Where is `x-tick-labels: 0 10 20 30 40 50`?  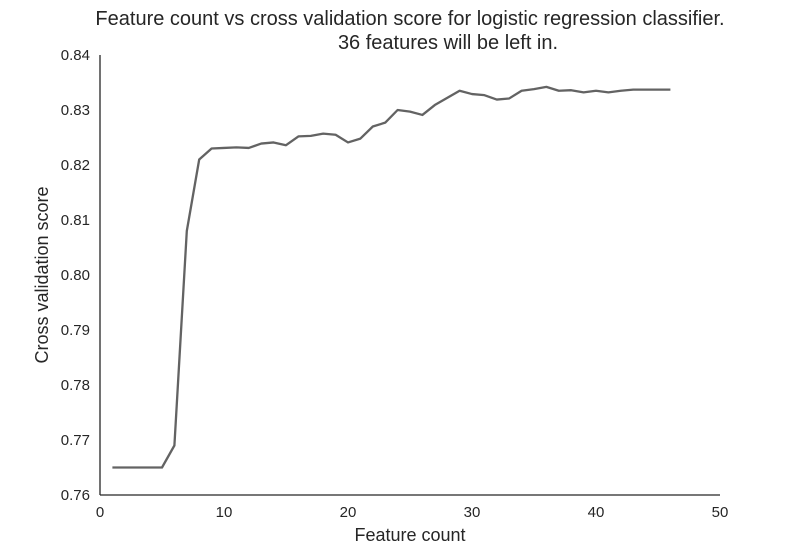
x-tick-labels: 0 10 20 30 40 50 is located at coordinates (412, 512).